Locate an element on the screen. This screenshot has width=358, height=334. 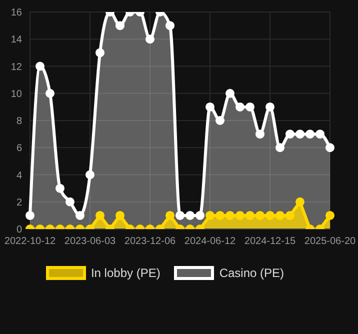
legend-label: In lobby (PE) is located at coordinates (125, 273).